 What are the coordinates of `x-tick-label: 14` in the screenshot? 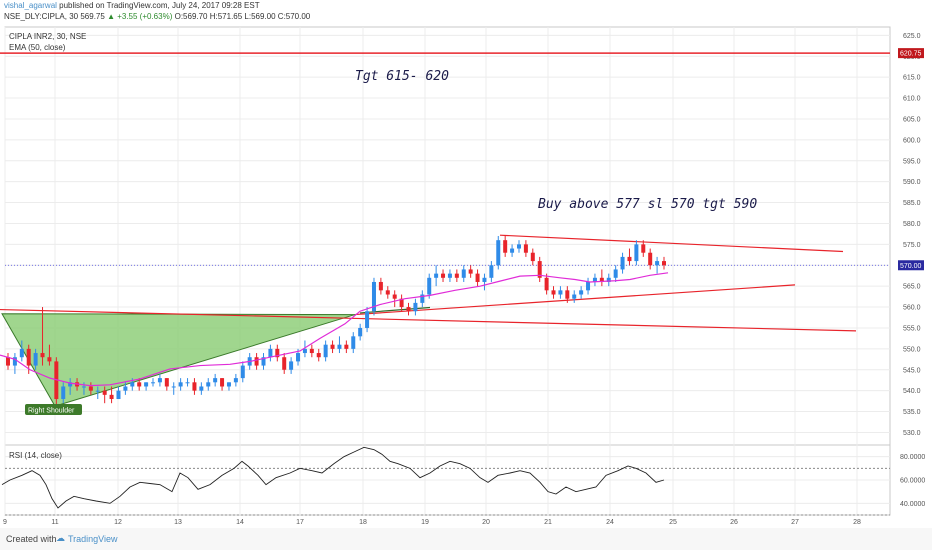 It's located at (240, 522).